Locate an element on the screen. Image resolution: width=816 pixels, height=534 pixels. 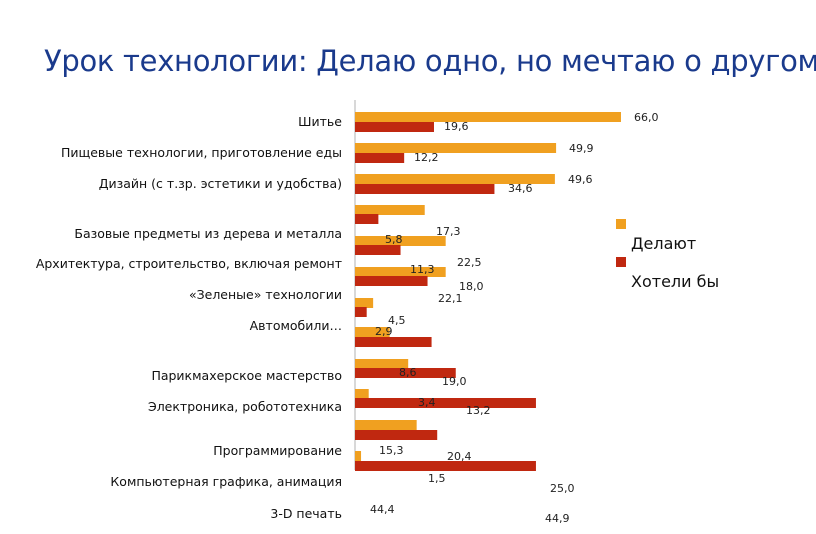
value-label-delayut-10: 15,3 is located at coordinates (391, 450).